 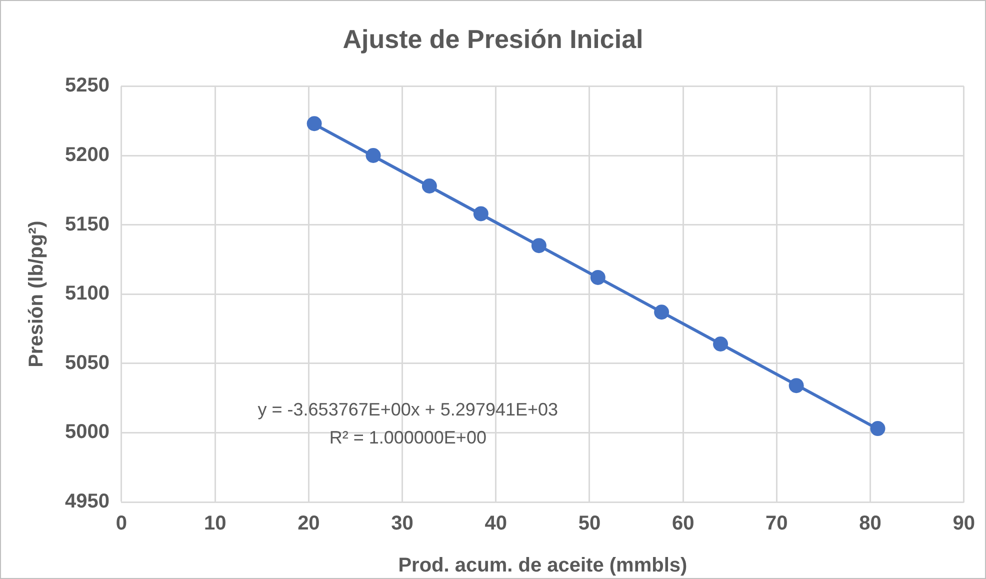 I want to click on y-tick-label: 5200, so click(x=87, y=155).